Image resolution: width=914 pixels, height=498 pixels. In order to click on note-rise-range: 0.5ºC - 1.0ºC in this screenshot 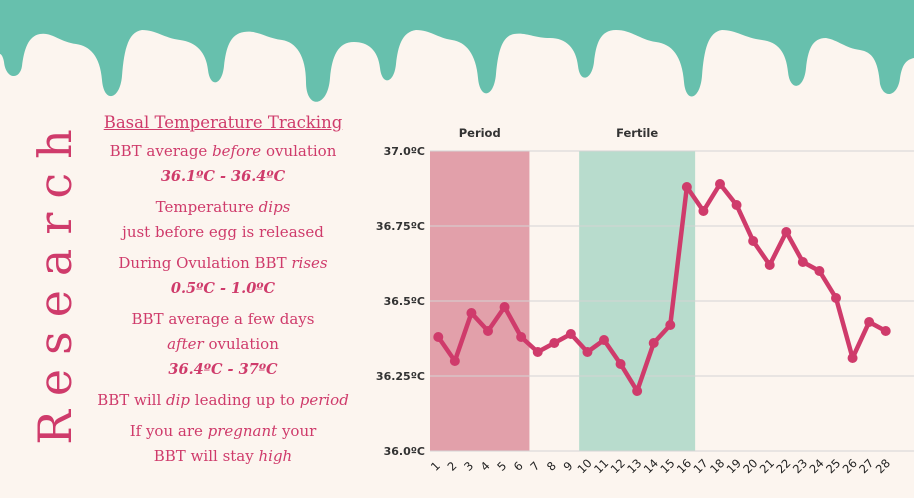, I will do `click(223, 288)`.